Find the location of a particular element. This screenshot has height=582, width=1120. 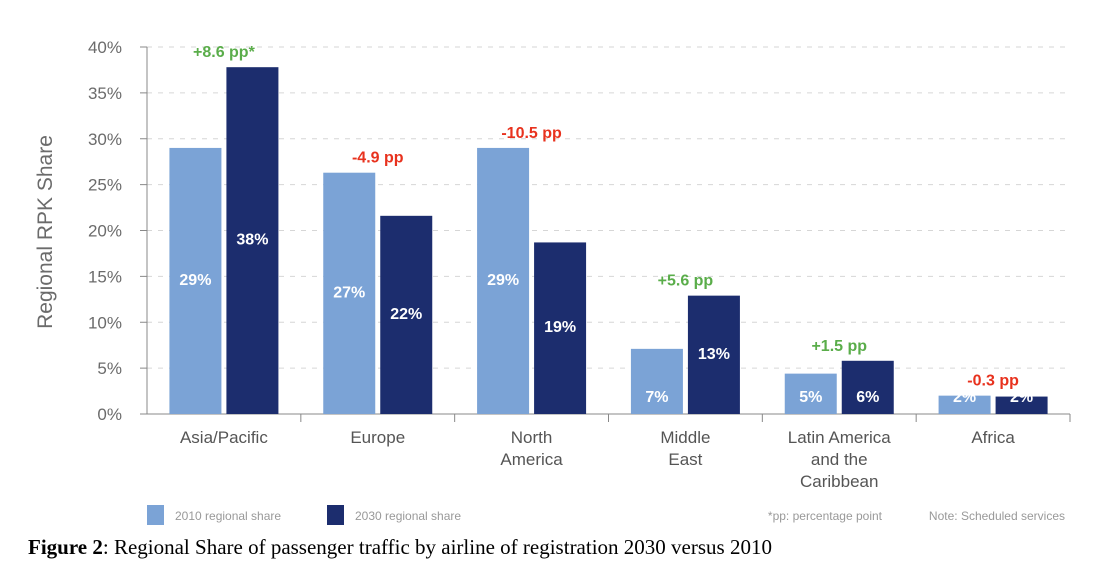

category-label: Latin America is located at coordinates (840, 437).